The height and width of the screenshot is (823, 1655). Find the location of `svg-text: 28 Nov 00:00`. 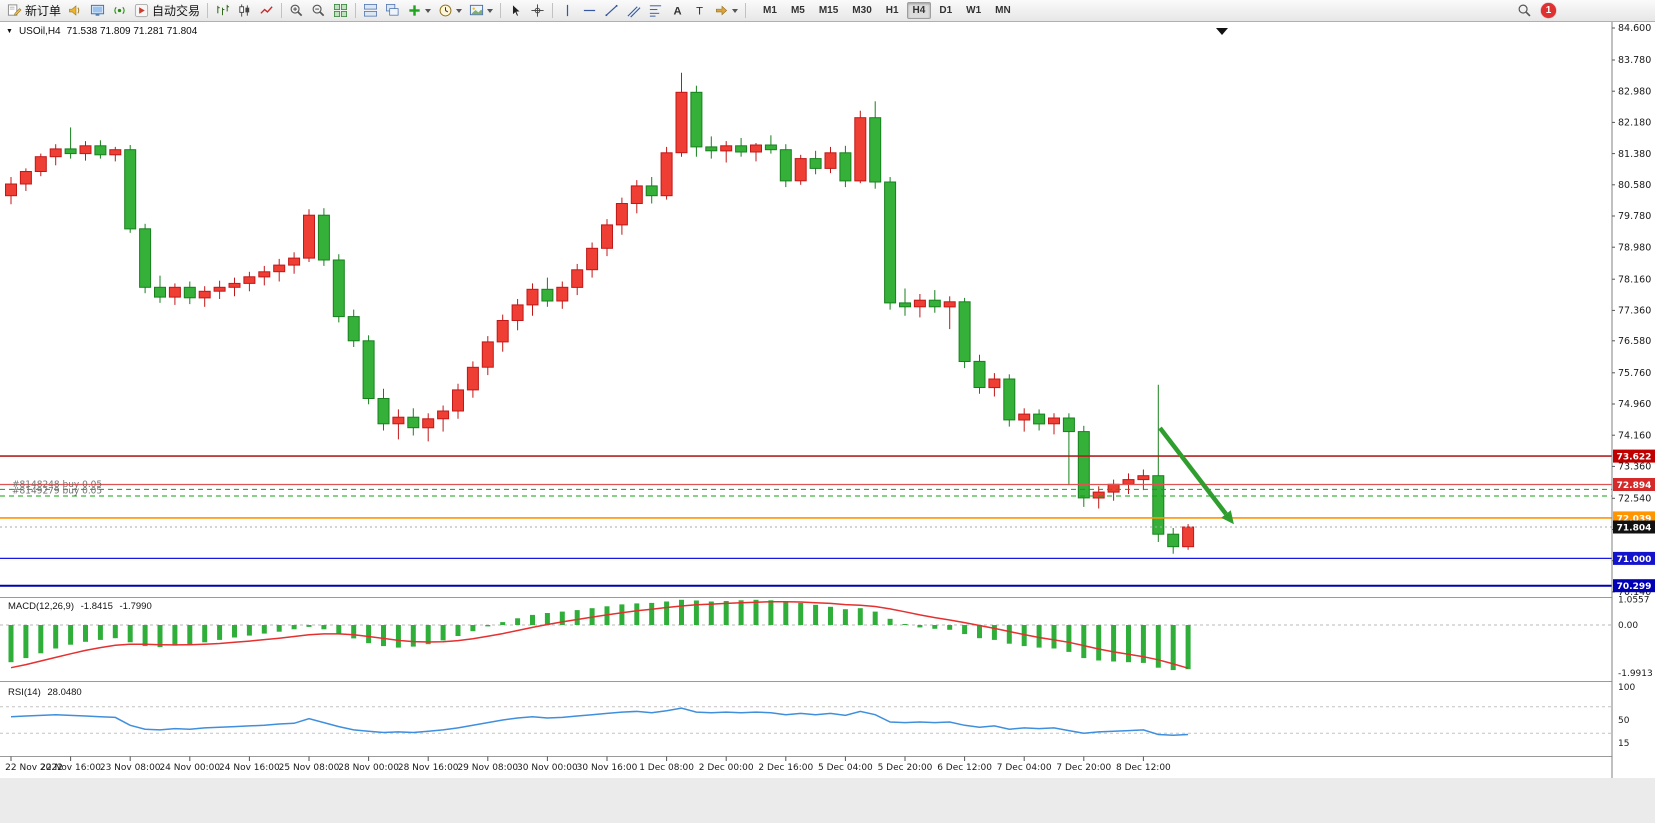

svg-text: 28 Nov 00:00 is located at coordinates (368, 768).